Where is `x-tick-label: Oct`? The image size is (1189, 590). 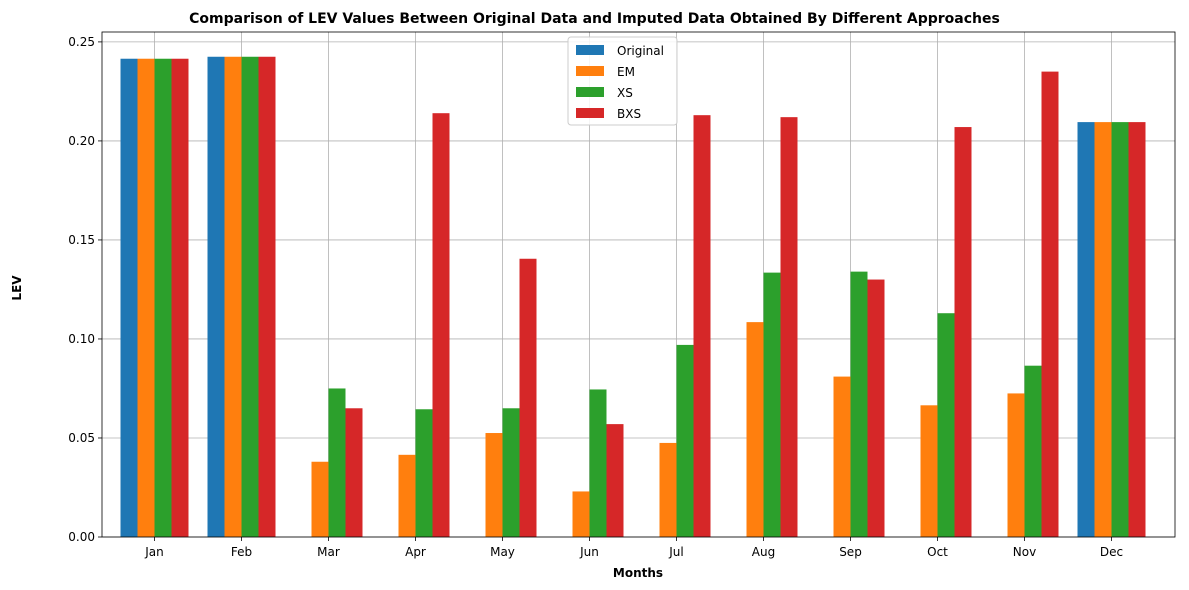
x-tick-label: Oct is located at coordinates (937, 552).